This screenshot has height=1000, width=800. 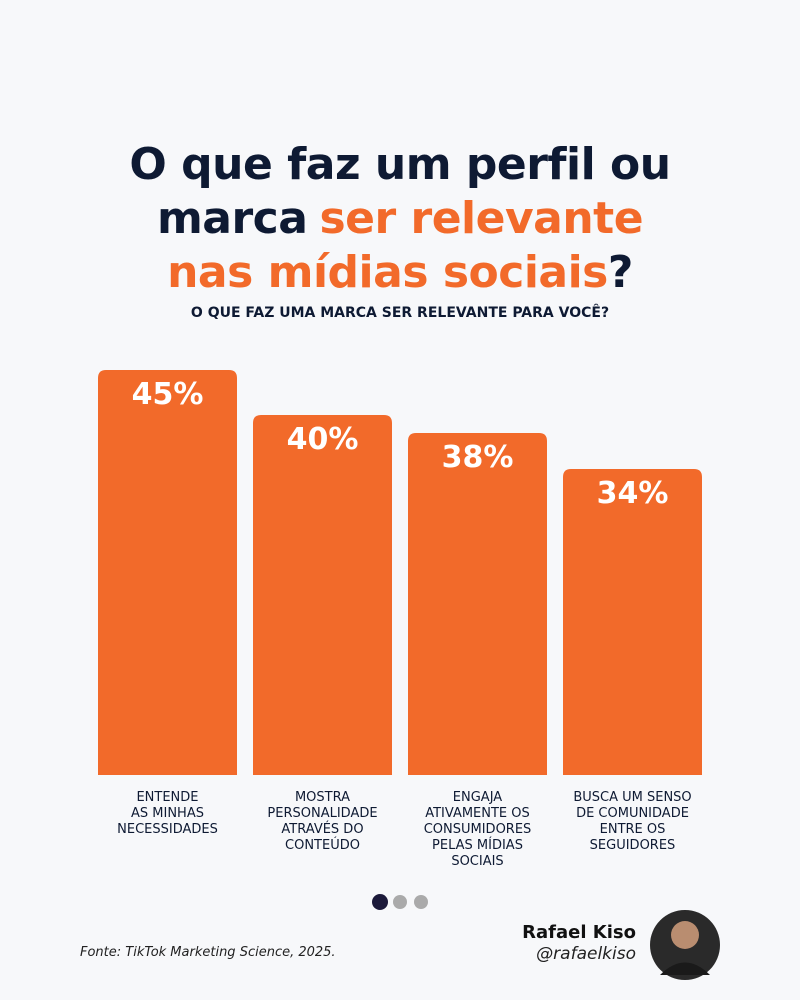 What do you see at coordinates (168, 394) in the screenshot?
I see `value-label: 45%` at bounding box center [168, 394].